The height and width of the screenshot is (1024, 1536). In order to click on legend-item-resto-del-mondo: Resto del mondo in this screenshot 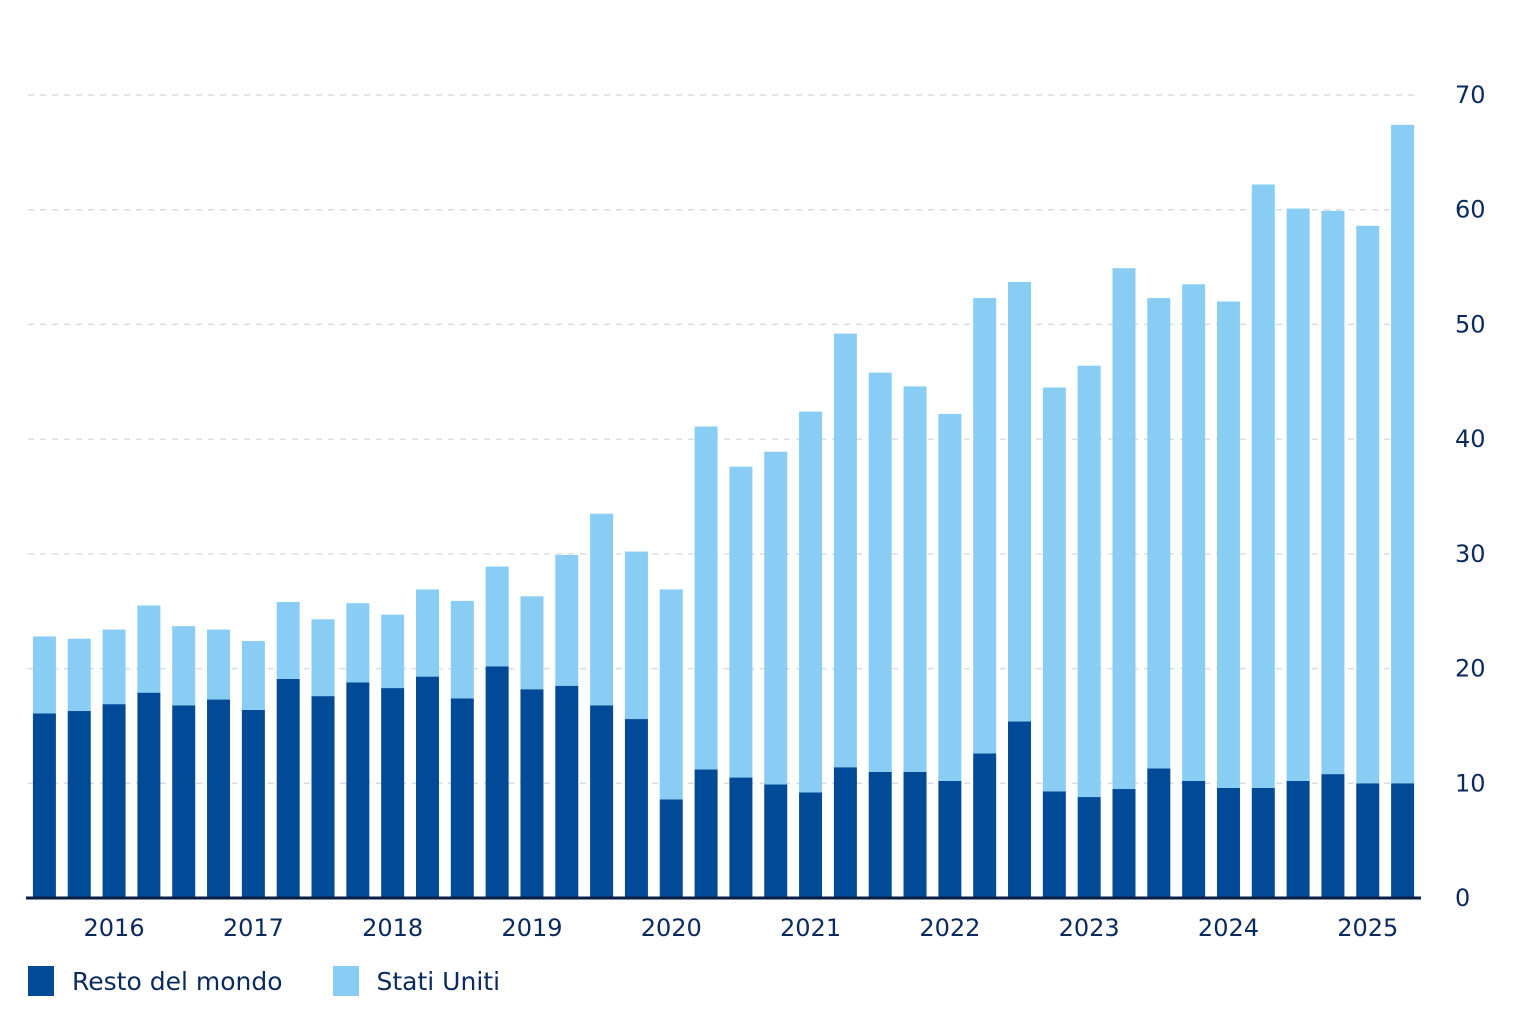, I will do `click(155, 981)`.